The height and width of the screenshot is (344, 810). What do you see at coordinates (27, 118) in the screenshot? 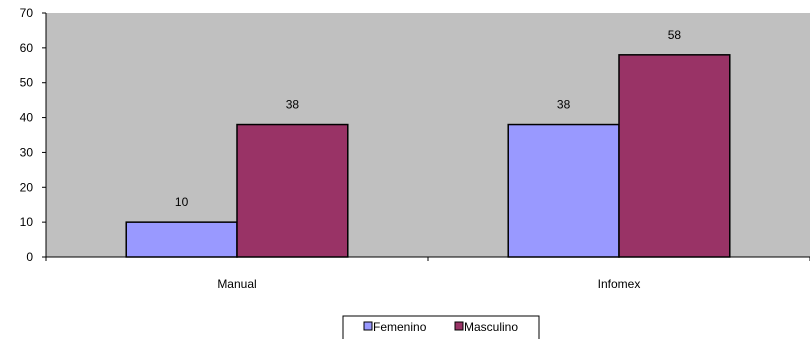
I see `y-tick-label: 40` at bounding box center [27, 118].